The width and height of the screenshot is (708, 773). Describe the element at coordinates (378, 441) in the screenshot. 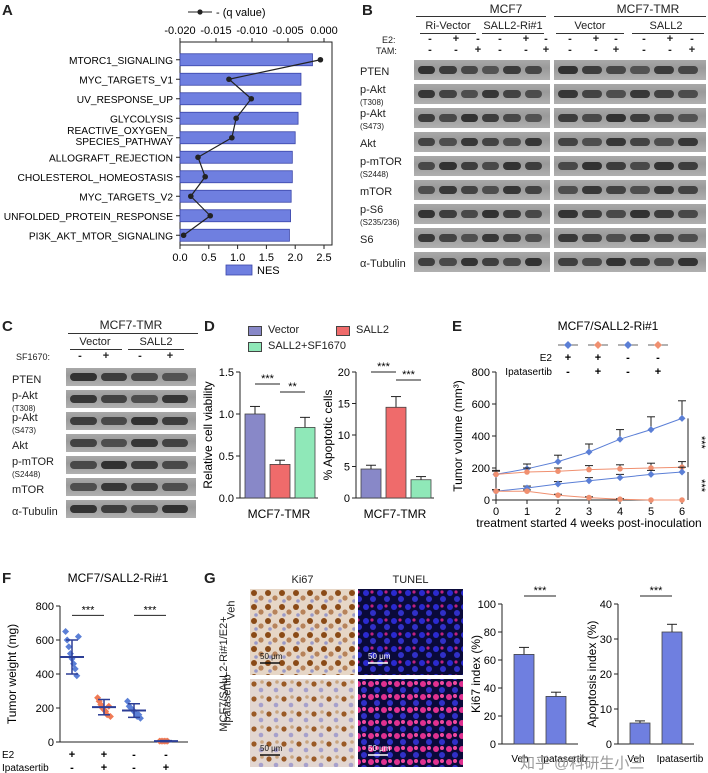

I see `apoptotic-bar-chart: 0 5 10 15 20% Apoptotic cells MCF7-TMR *** ***` at that location.